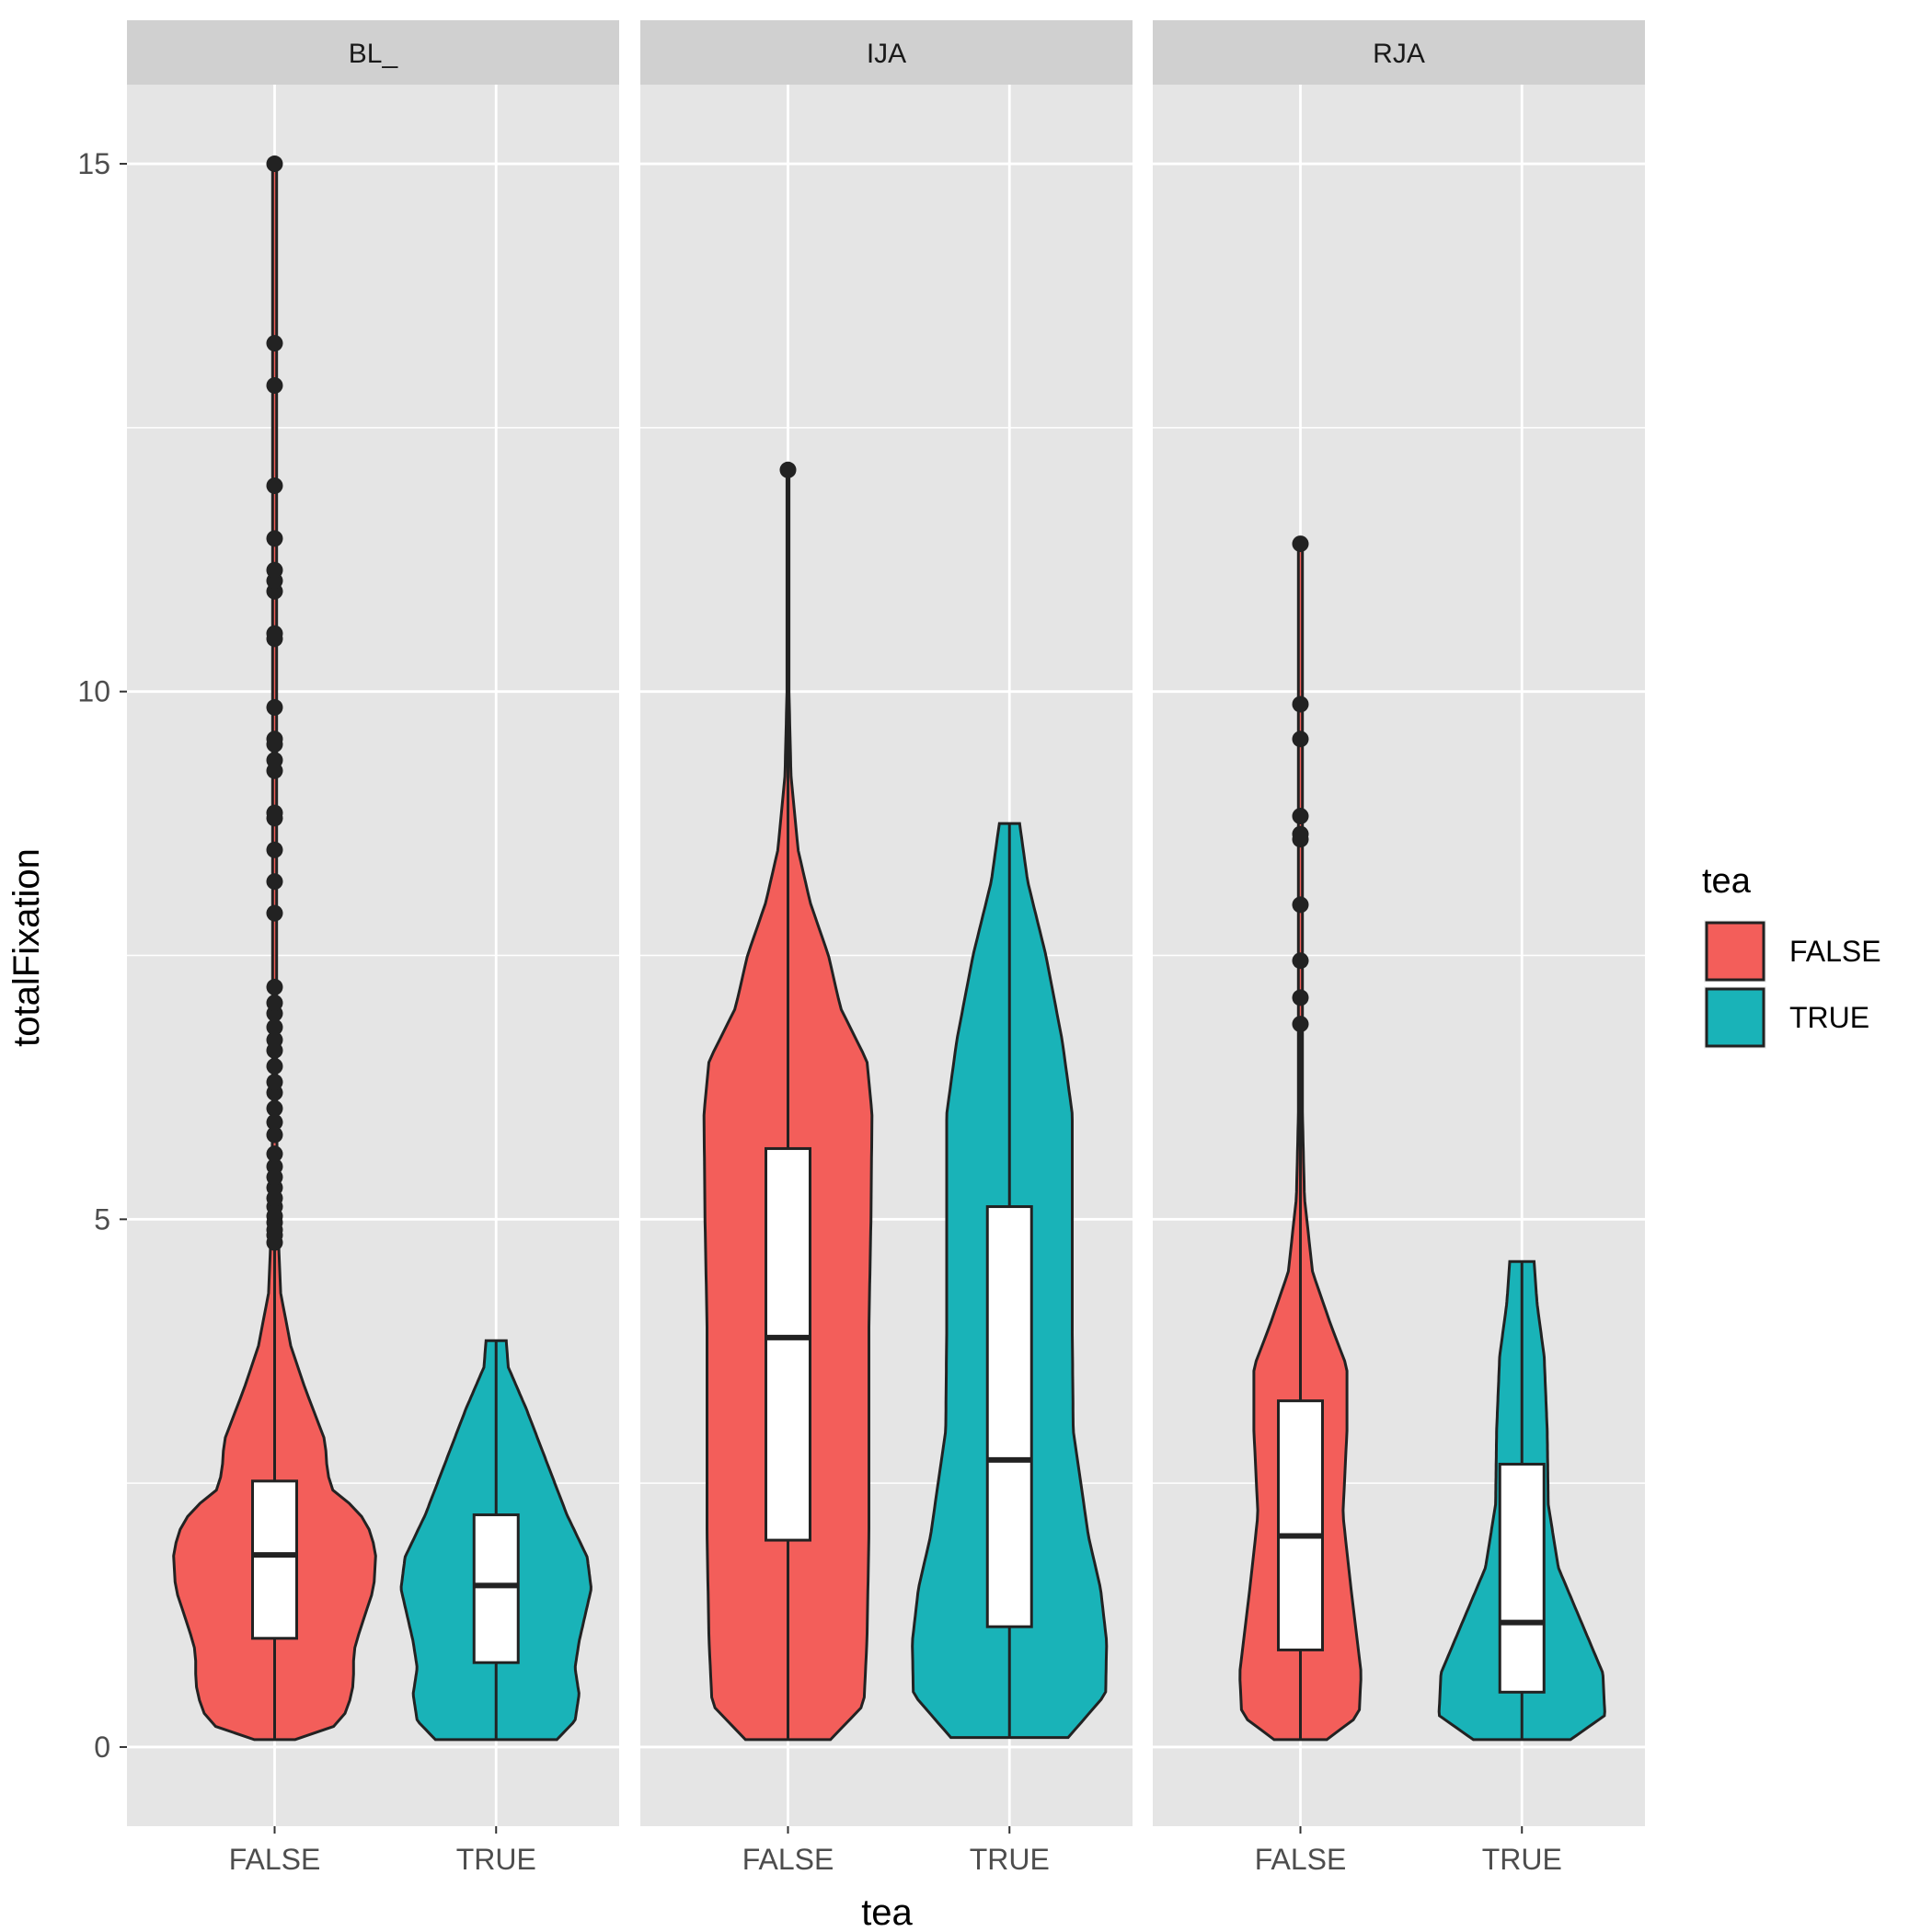 The height and width of the screenshot is (1932, 1932). I want to click on y-axis: 0 5 10 15, so click(102, 955).